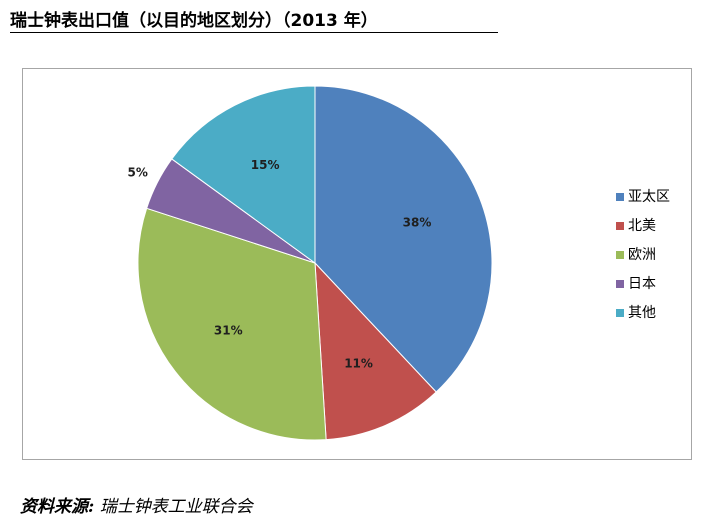  Describe the element at coordinates (403, 239) in the screenshot. I see `pie-slice-asia-pacific` at that location.